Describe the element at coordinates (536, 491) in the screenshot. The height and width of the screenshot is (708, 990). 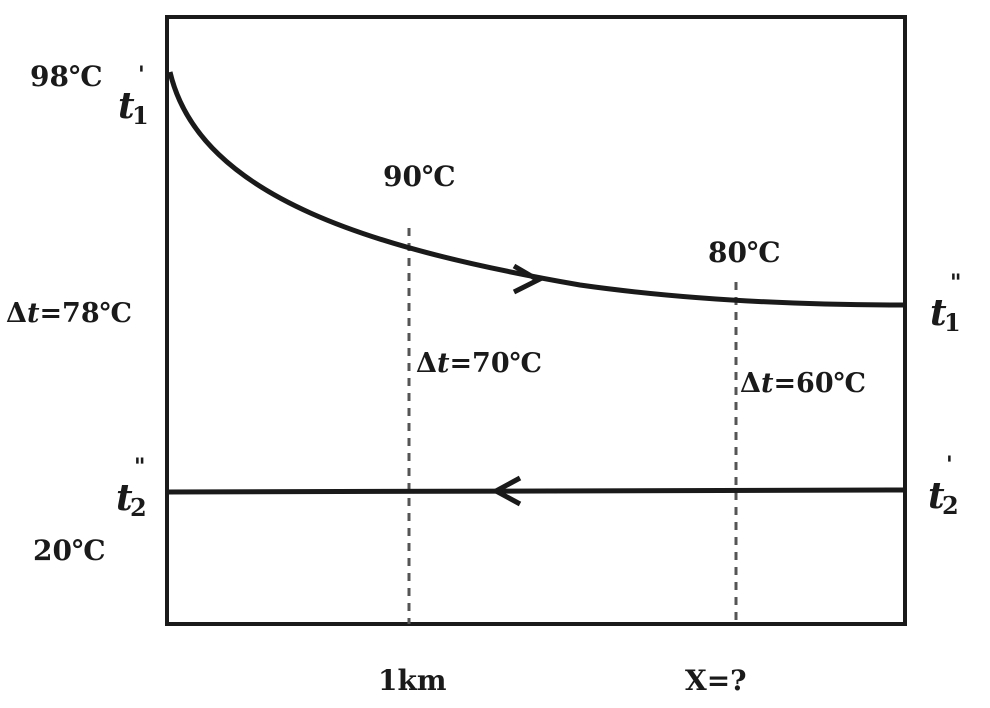
I see `cold-fluid-line` at that location.